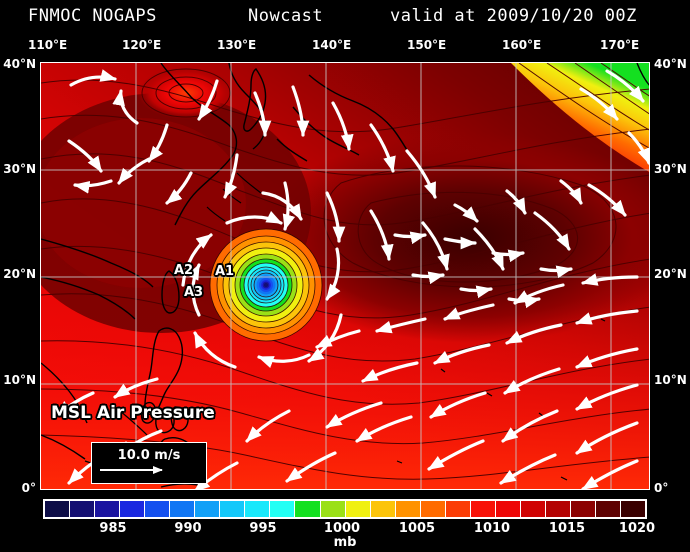 The height and width of the screenshot is (552, 690). What do you see at coordinates (48, 45) in the screenshot?
I see `lon-tick-110e: 110°E` at bounding box center [48, 45].